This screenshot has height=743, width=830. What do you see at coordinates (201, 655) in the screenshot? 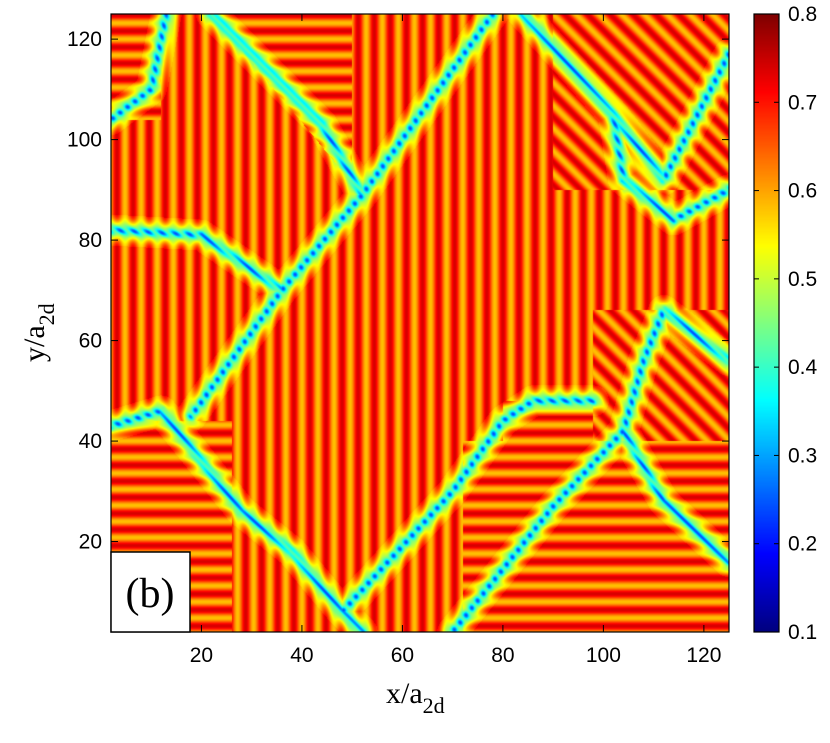
I see `x-tick-label: 20` at bounding box center [201, 655].